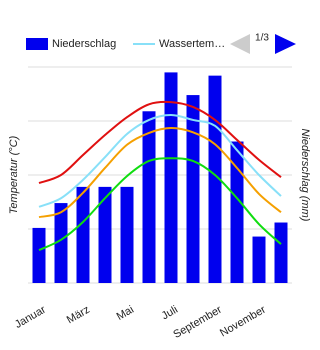 Image resolution: width=320 pixels, height=350 pixels. Describe the element at coordinates (84, 44) in the screenshot. I see `legend-label: Niederschlag` at that location.